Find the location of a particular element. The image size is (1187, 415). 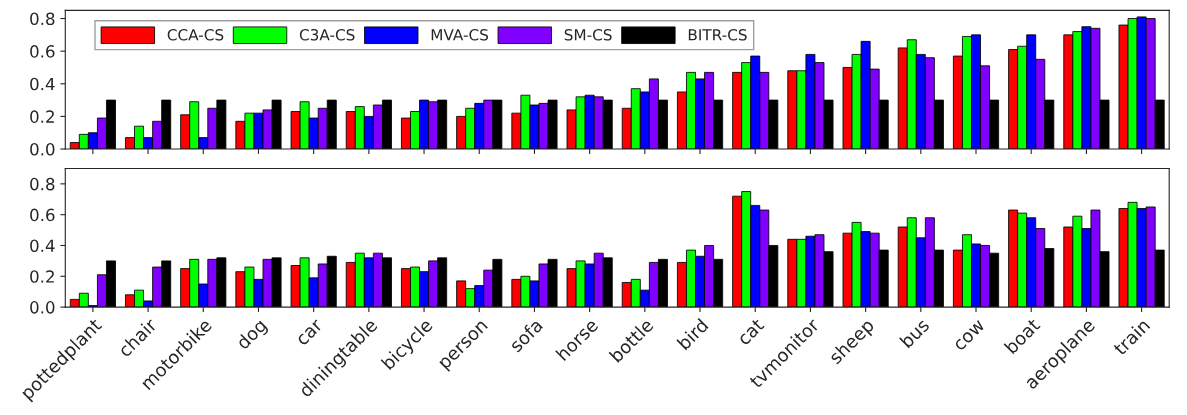

legend-label: C3A-CS is located at coordinates (327, 35).